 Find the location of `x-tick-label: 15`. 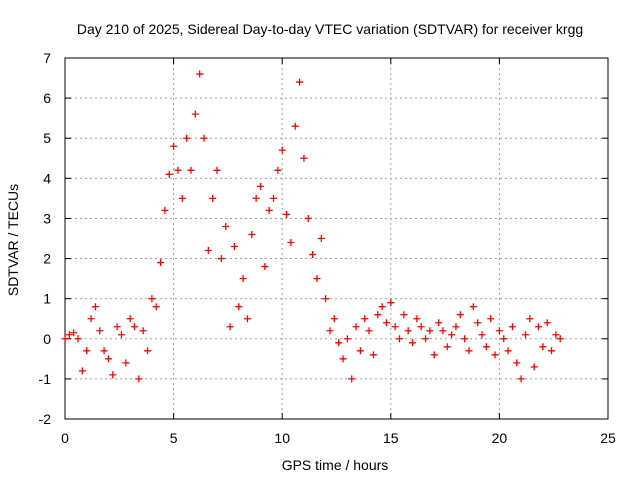

x-tick-label: 15 is located at coordinates (391, 438).